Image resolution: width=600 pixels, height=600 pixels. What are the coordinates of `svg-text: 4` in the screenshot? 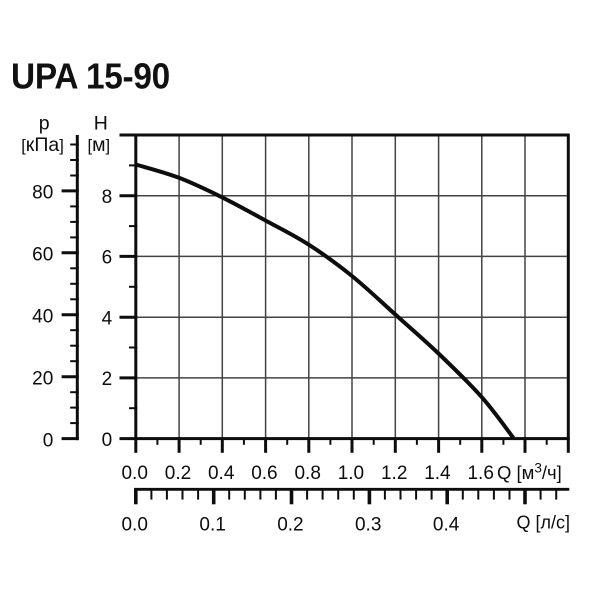 It's located at (107, 318).